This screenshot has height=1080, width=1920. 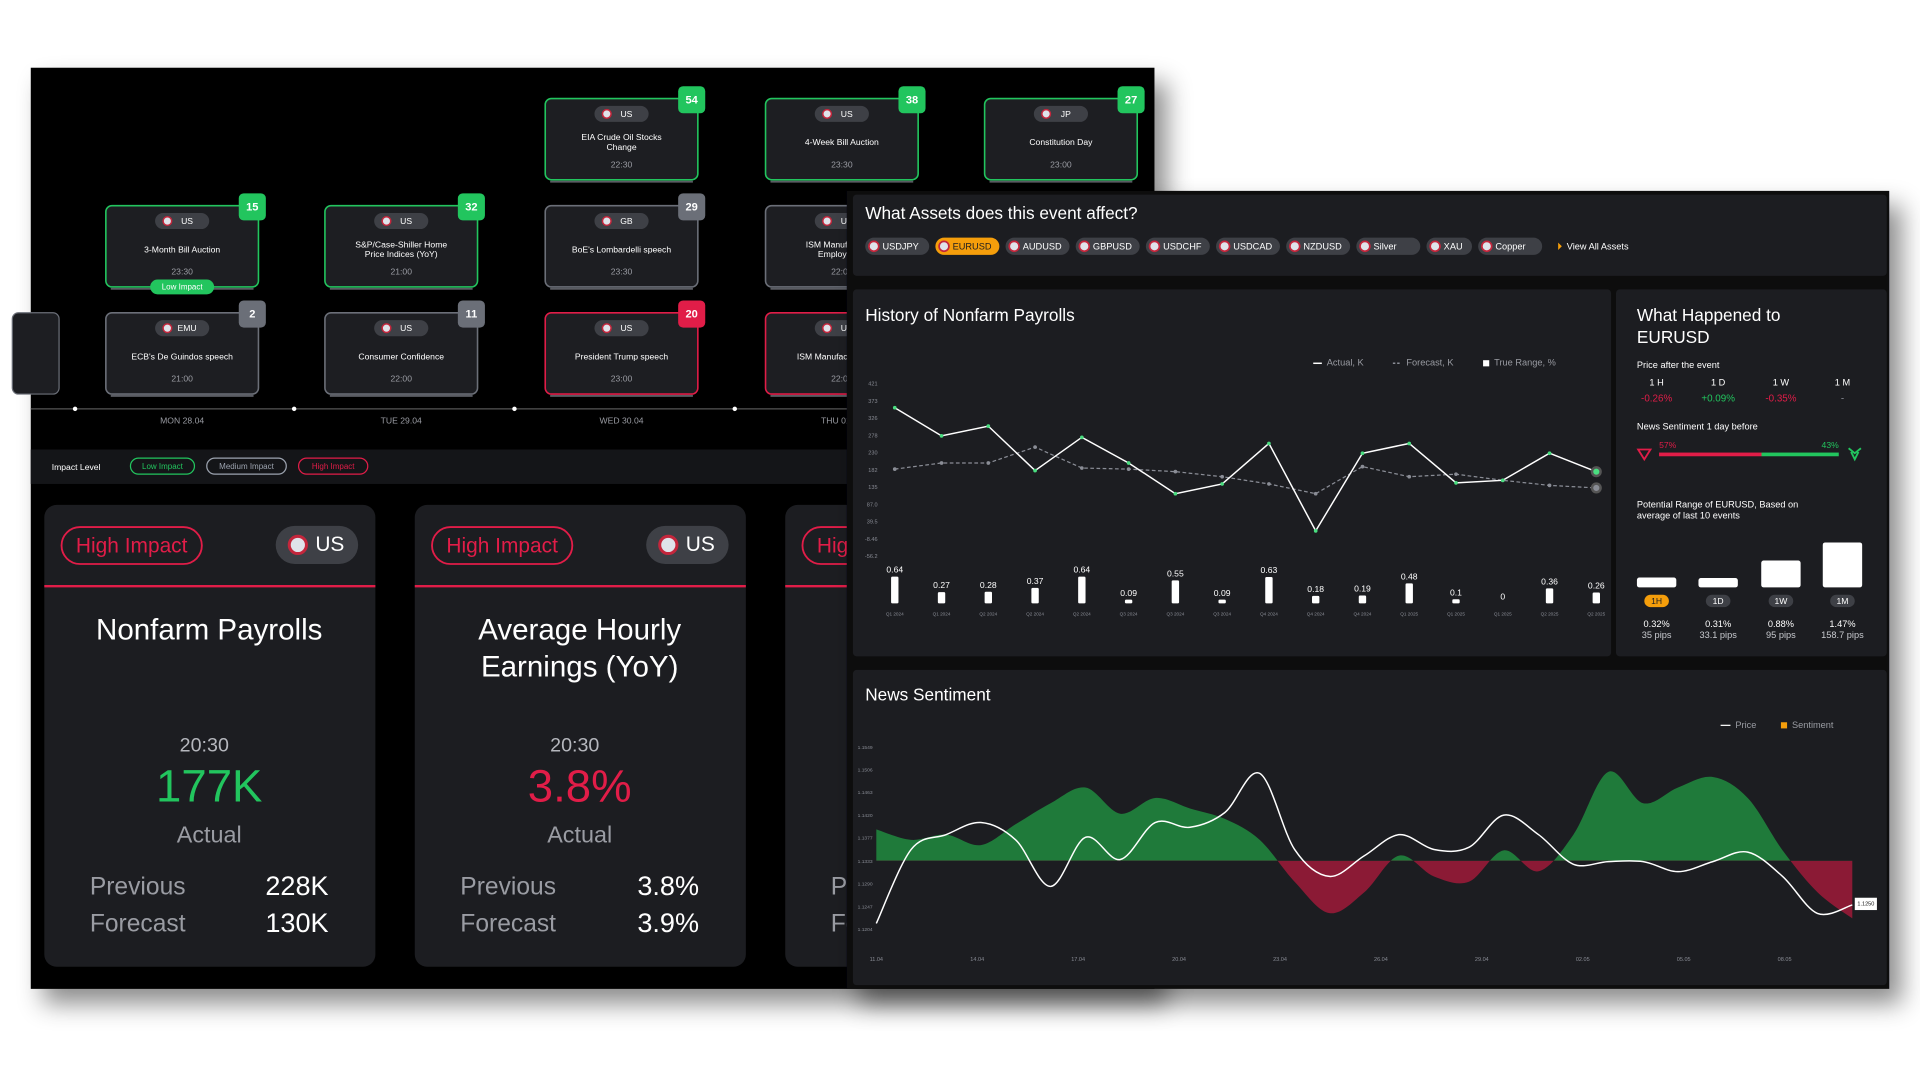 What do you see at coordinates (1252, 246) in the screenshot?
I see `asset-name: USDCAD` at bounding box center [1252, 246].